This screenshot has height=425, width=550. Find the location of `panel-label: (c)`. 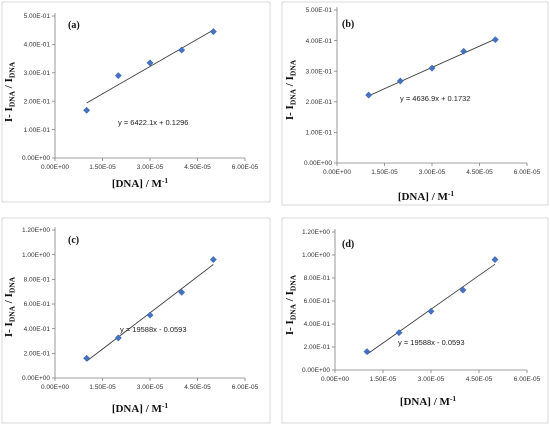

panel-label: (c) is located at coordinates (73, 240).